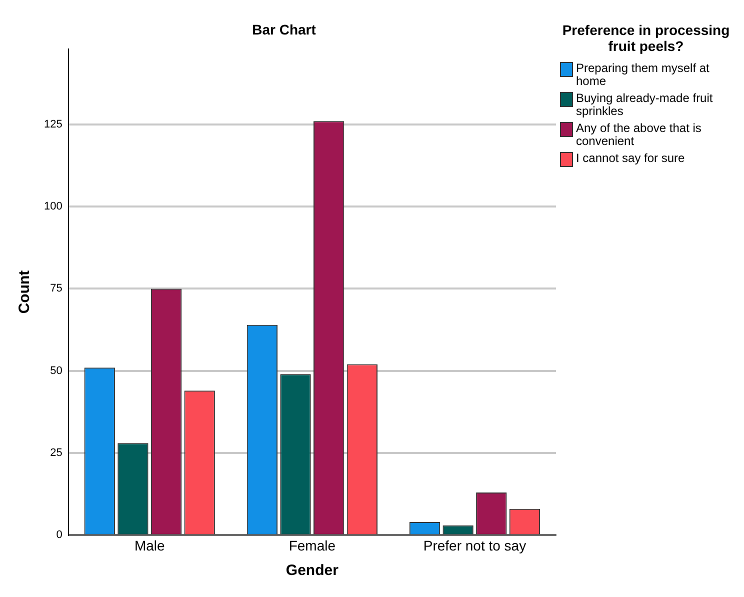  I want to click on x-axis-title: Gender, so click(312, 571).